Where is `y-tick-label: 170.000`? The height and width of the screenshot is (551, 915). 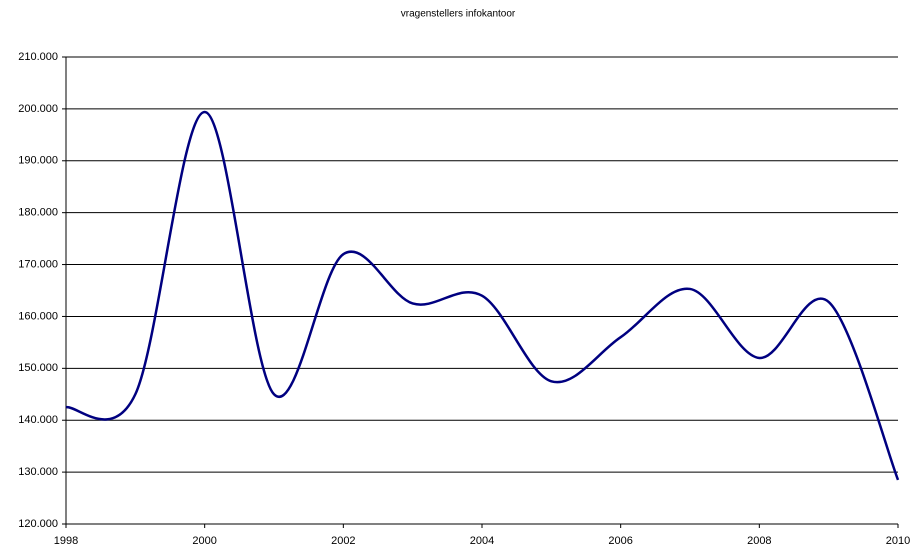 y-tick-label: 170.000 is located at coordinates (38, 264).